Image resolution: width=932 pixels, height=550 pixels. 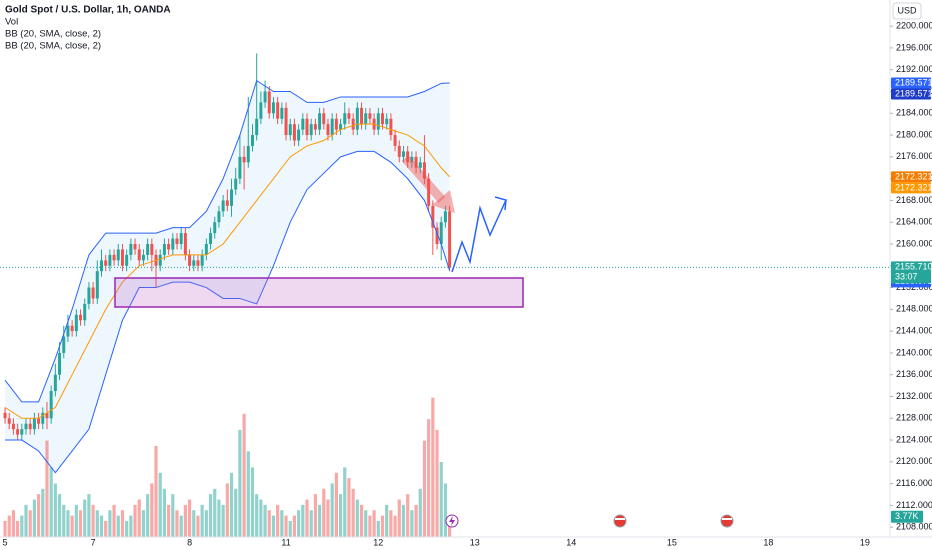 What do you see at coordinates (914, 352) in the screenshot?
I see `y-tick-label: 2140.000` at bounding box center [914, 352].